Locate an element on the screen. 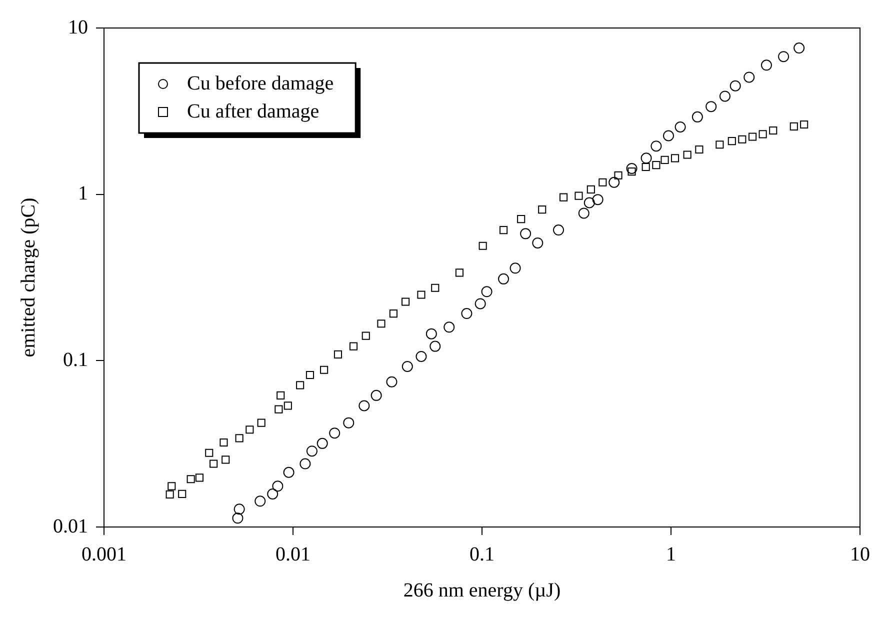  y-tick-label: 10 is located at coordinates (78, 27).